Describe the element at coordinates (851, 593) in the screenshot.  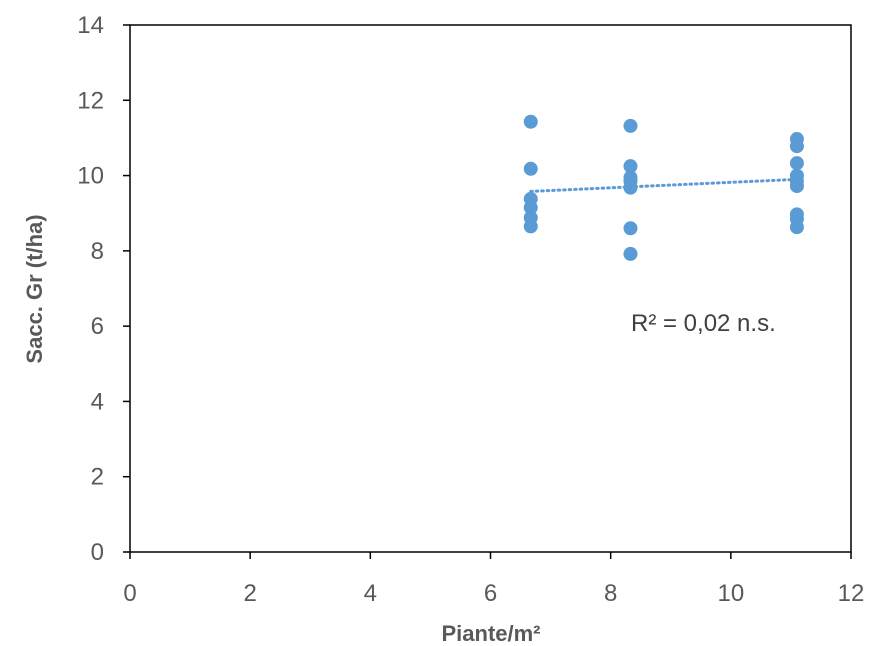
I see `x-tick-label: 12` at that location.